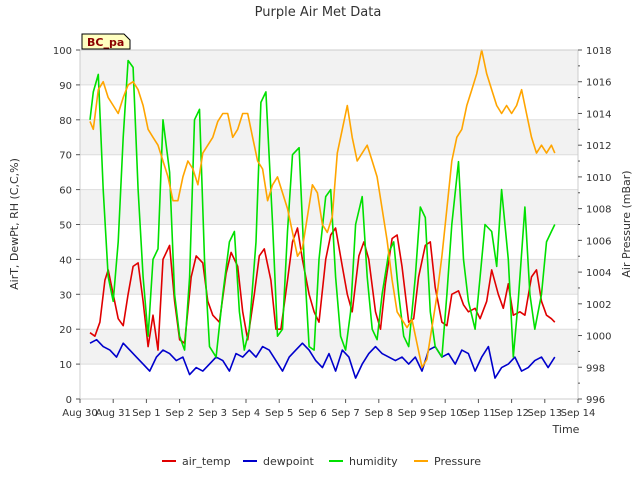 The image size is (640, 480). Describe the element at coordinates (65, 365) in the screenshot. I see `left-tick-label: 10` at that location.